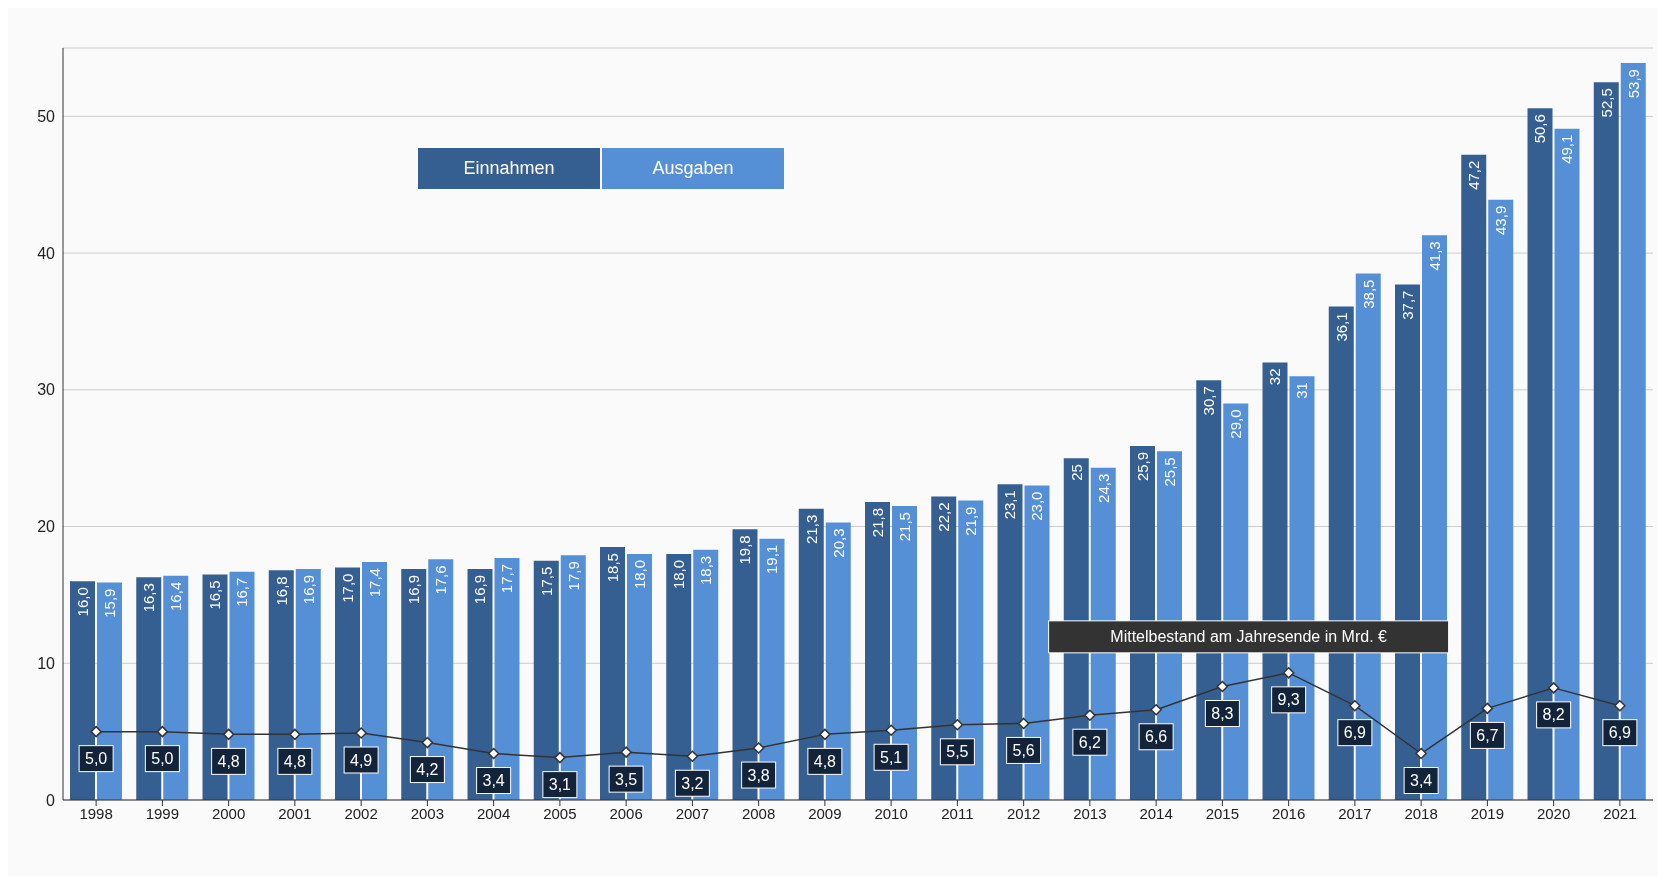  Describe the element at coordinates (1076, 472) in the screenshot. I see `data-label: 25` at that location.